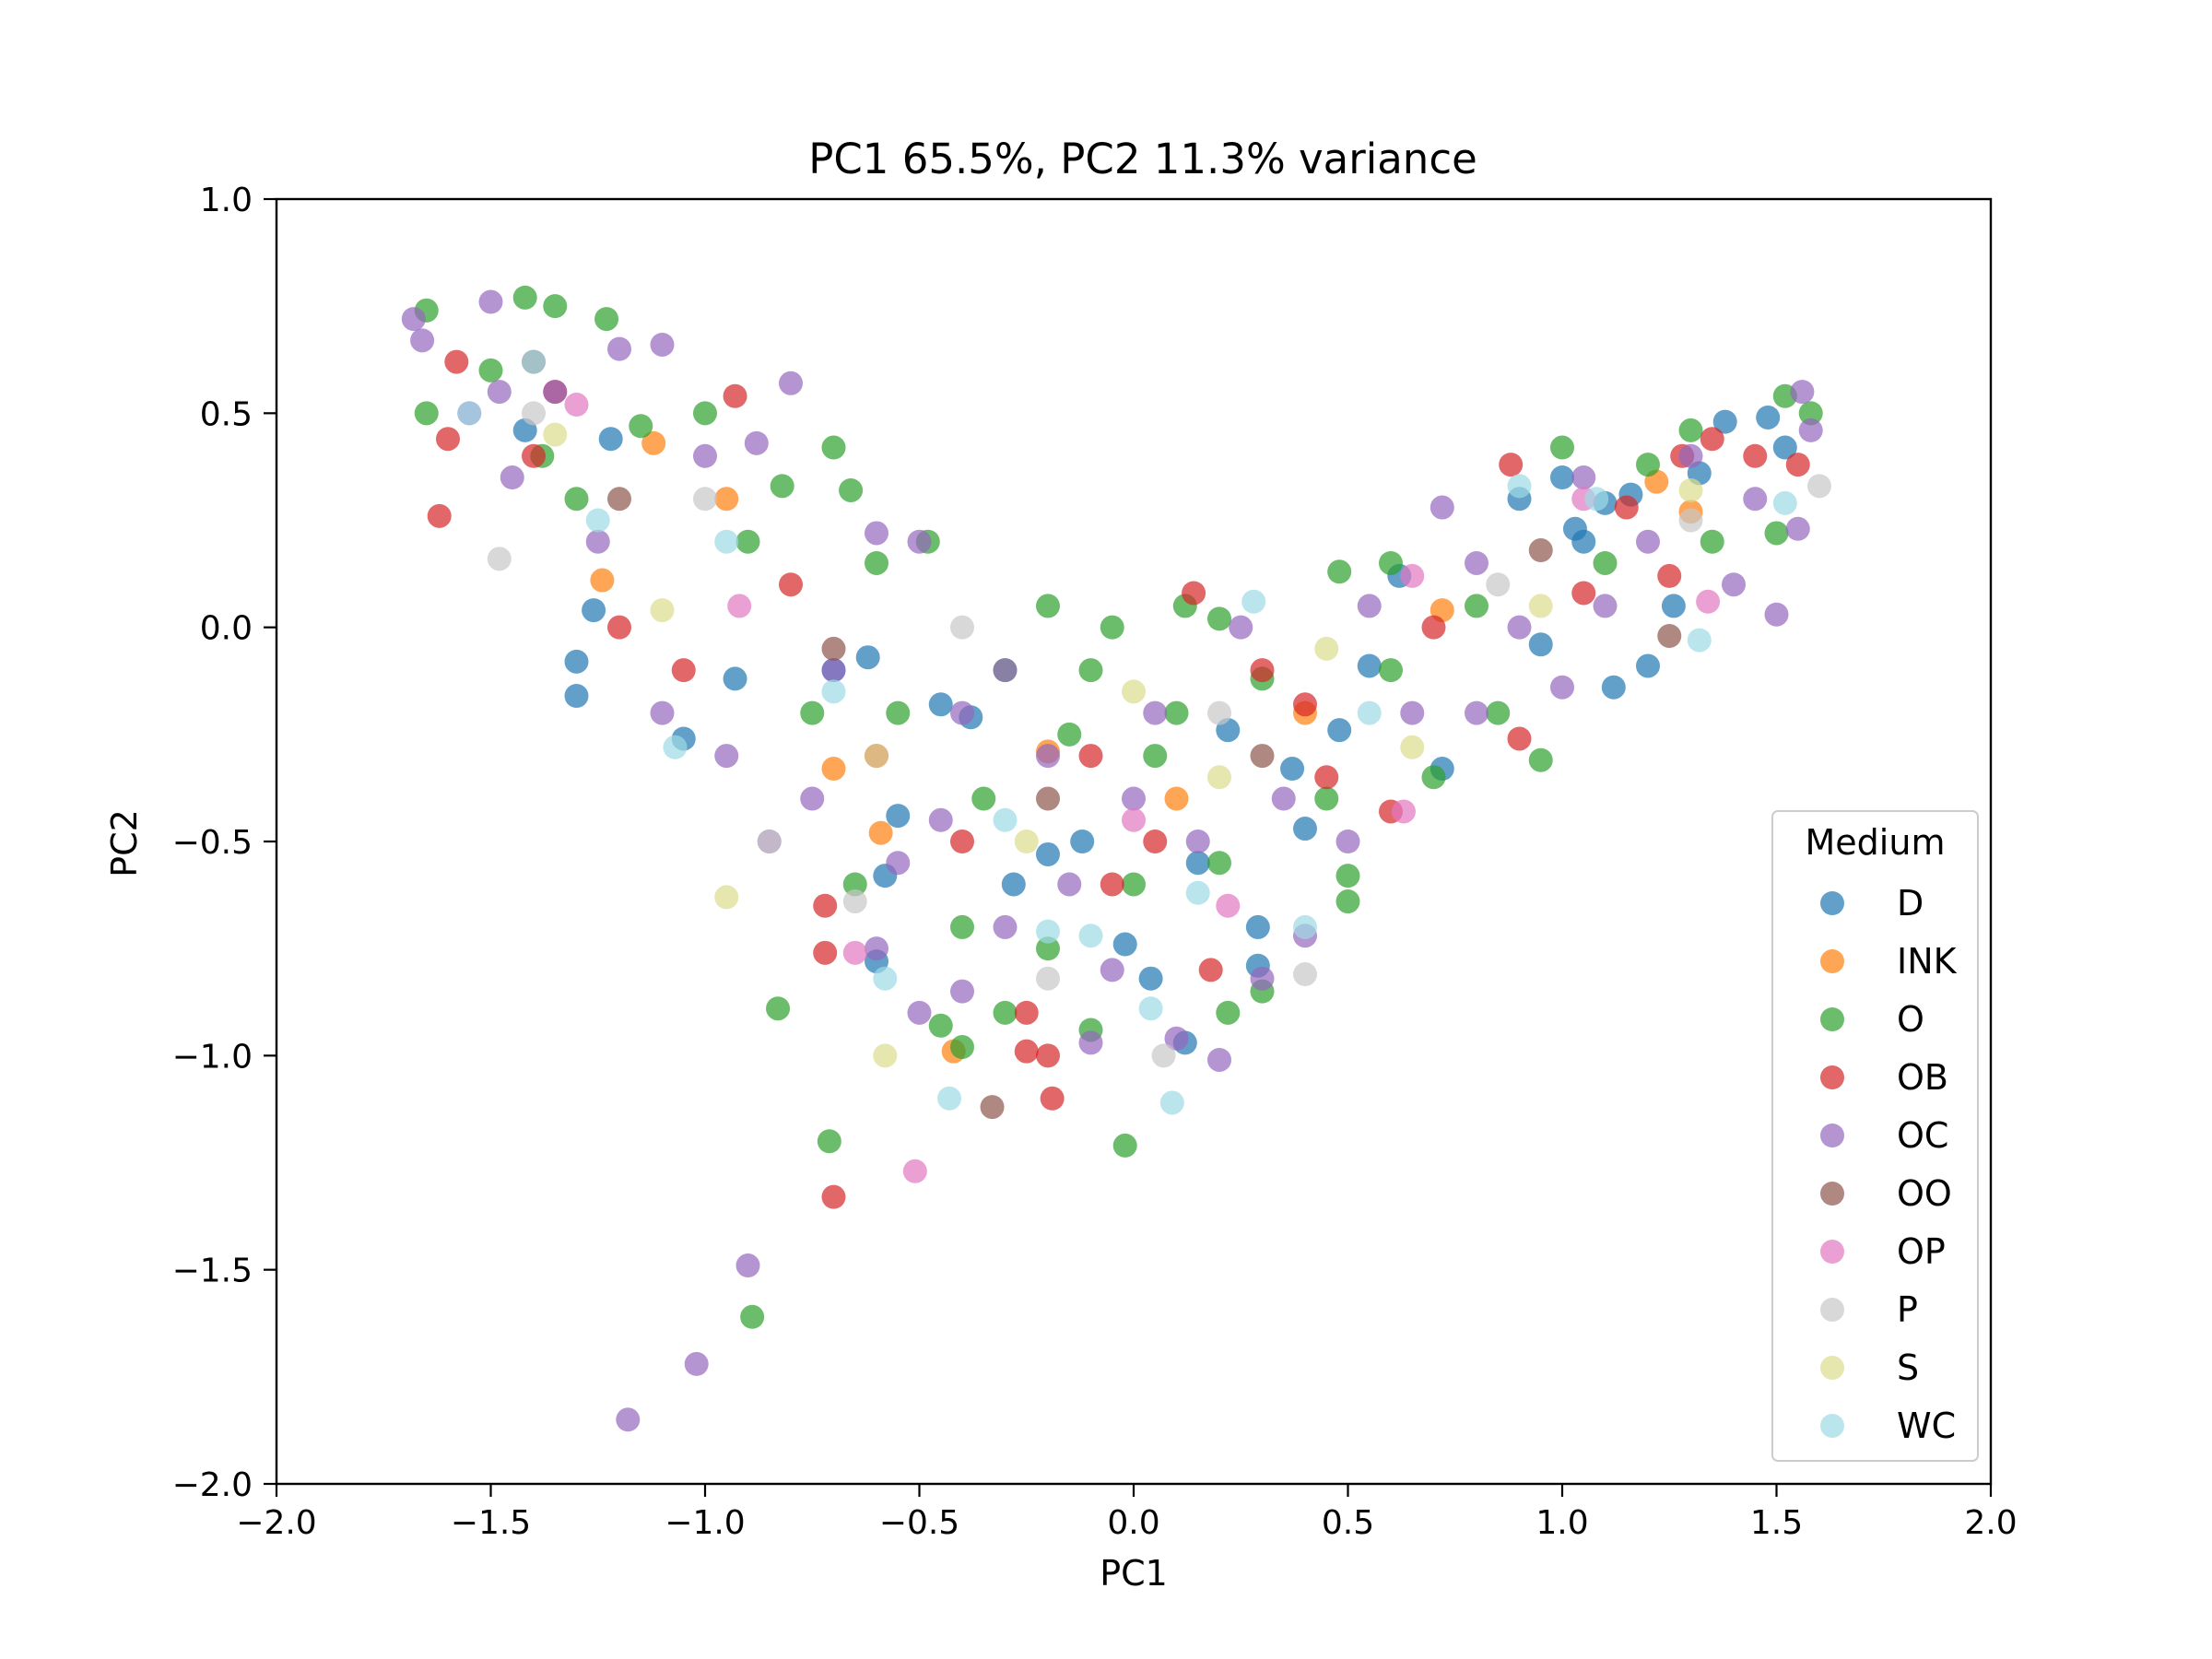 Image resolution: width=2212 pixels, height=1659 pixels. I want to click on legend-label-d: D, so click(1910, 903).